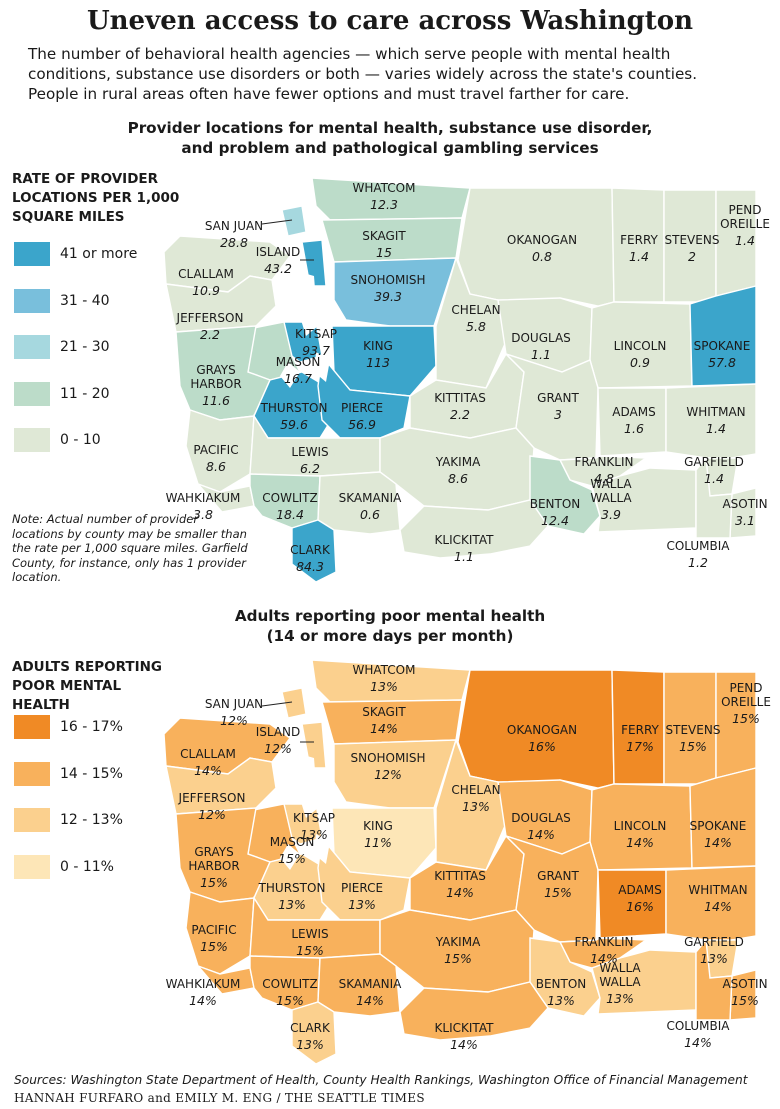  I want to click on map2-label-douglas: DOUGLAS, so click(541, 818).